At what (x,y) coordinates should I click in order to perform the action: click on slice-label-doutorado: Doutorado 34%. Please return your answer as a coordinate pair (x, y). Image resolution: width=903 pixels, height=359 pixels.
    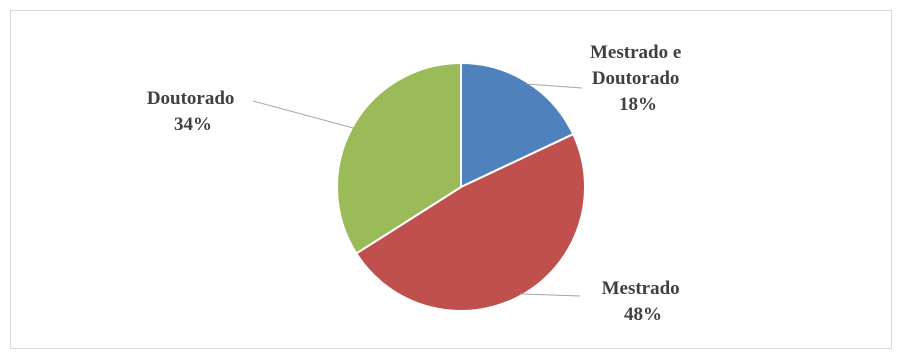
    Looking at the image, I should click on (193, 111).